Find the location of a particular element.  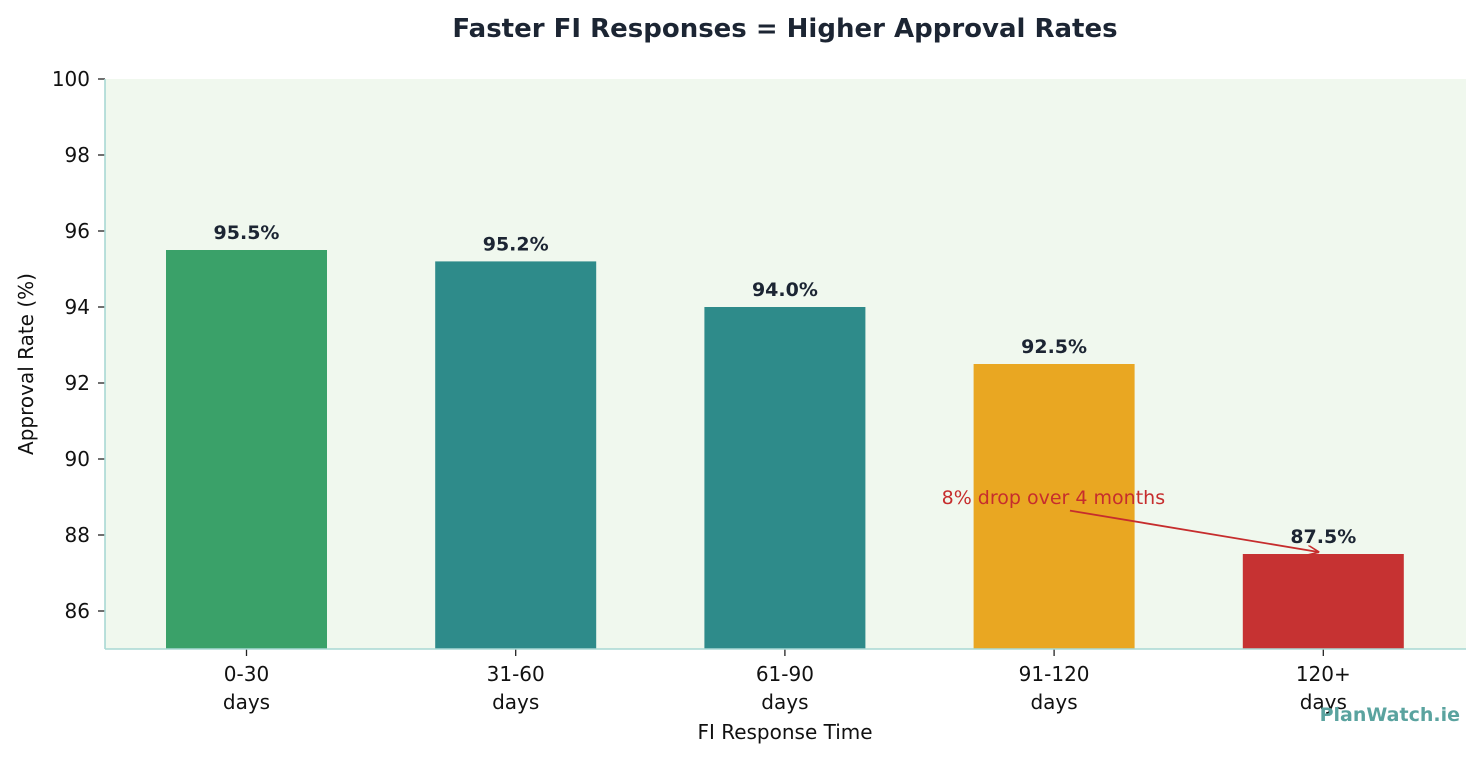

y-tick-label-92: 92 is located at coordinates (77, 383).